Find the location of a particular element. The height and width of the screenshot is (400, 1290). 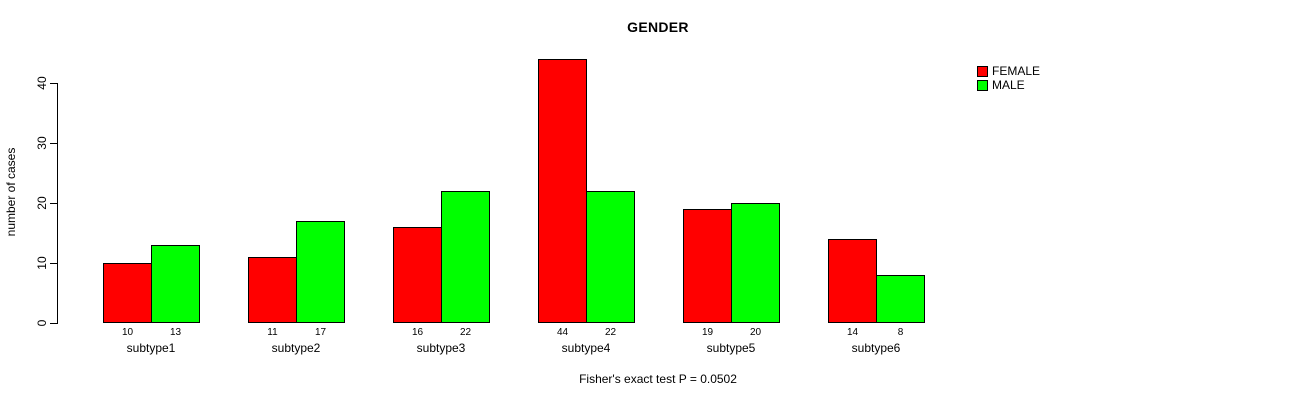

chart-title: GENDER is located at coordinates (658, 27).